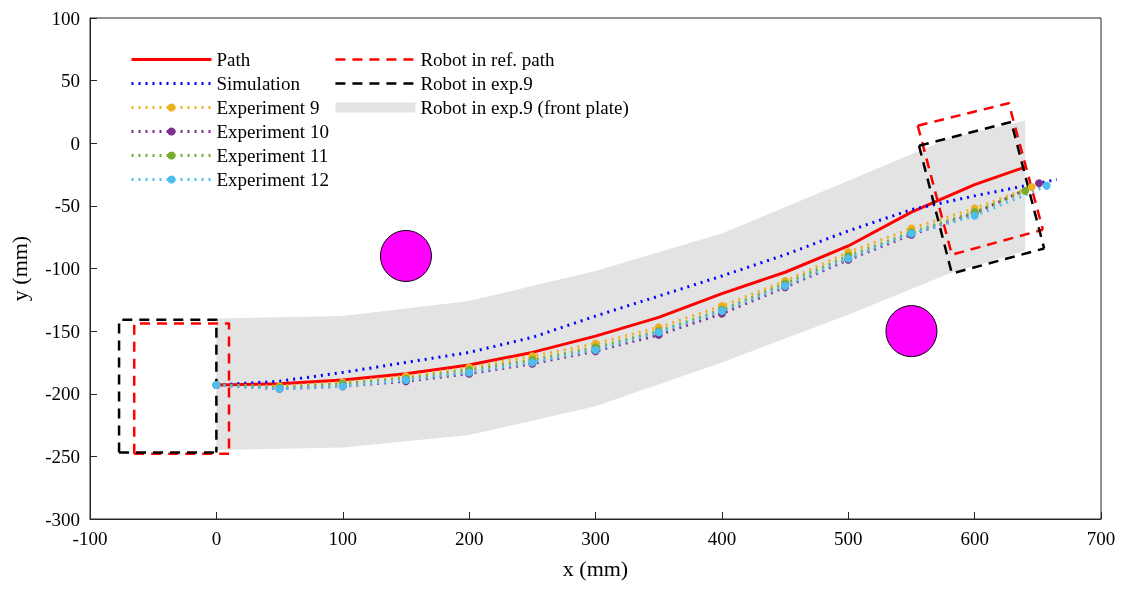 This screenshot has height=591, width=1128. I want to click on legend-label: Experiment 10, so click(272, 131).